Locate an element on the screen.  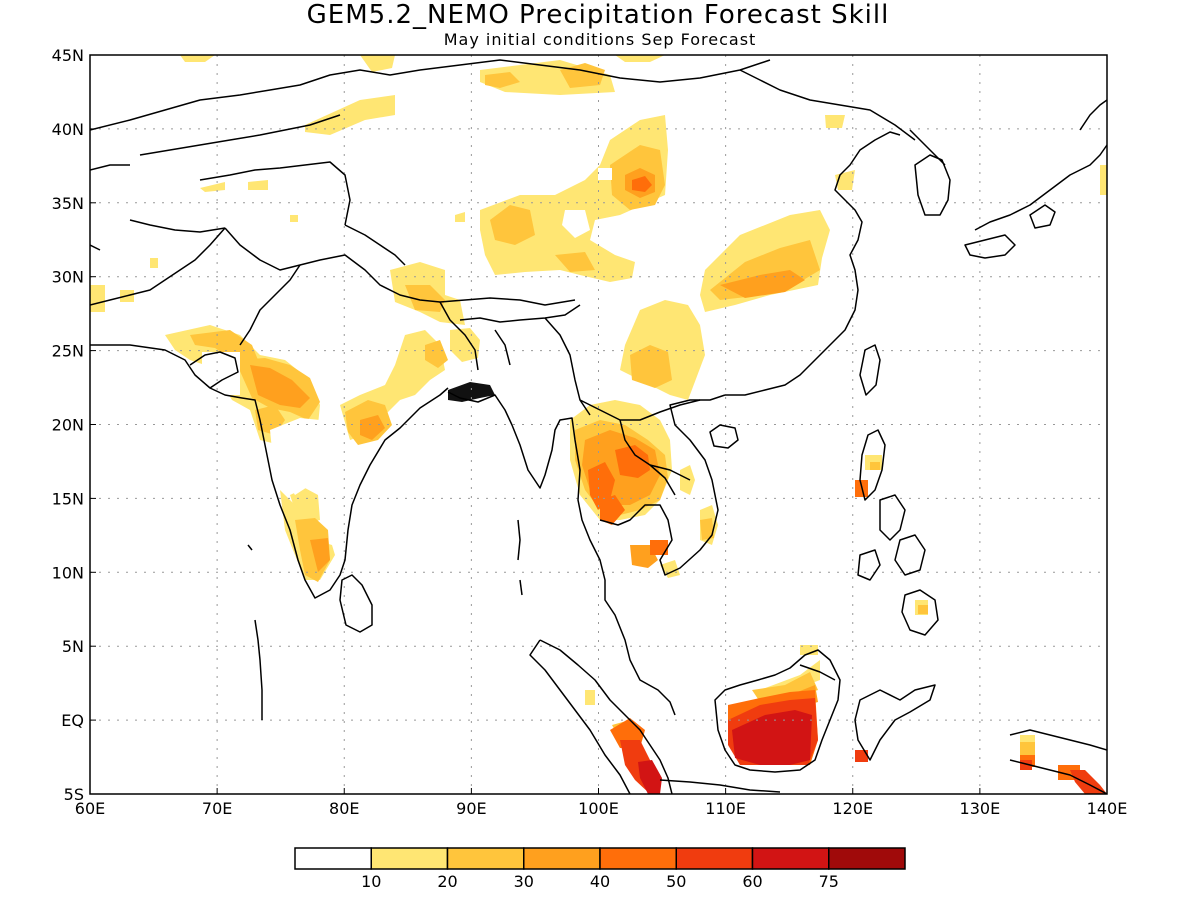
page-title: GEM5.2_NEMO Precipitation Forecast Skill is located at coordinates (598, 15).